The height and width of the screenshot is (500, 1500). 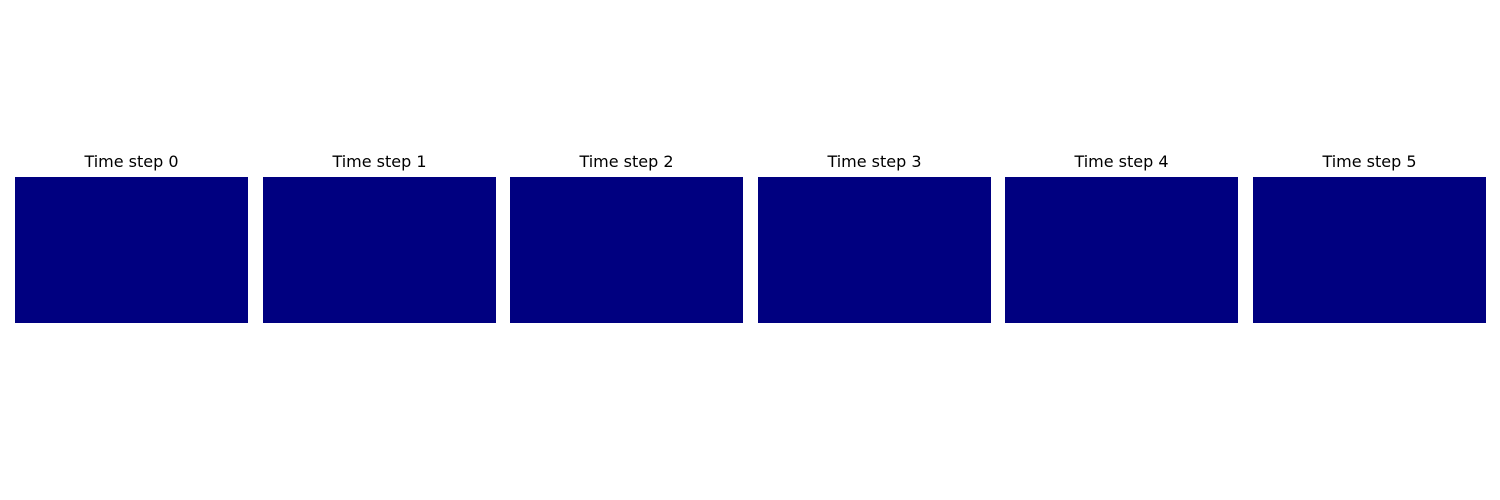 I want to click on panel-time-step-2: Time step 2, so click(x=626, y=236).